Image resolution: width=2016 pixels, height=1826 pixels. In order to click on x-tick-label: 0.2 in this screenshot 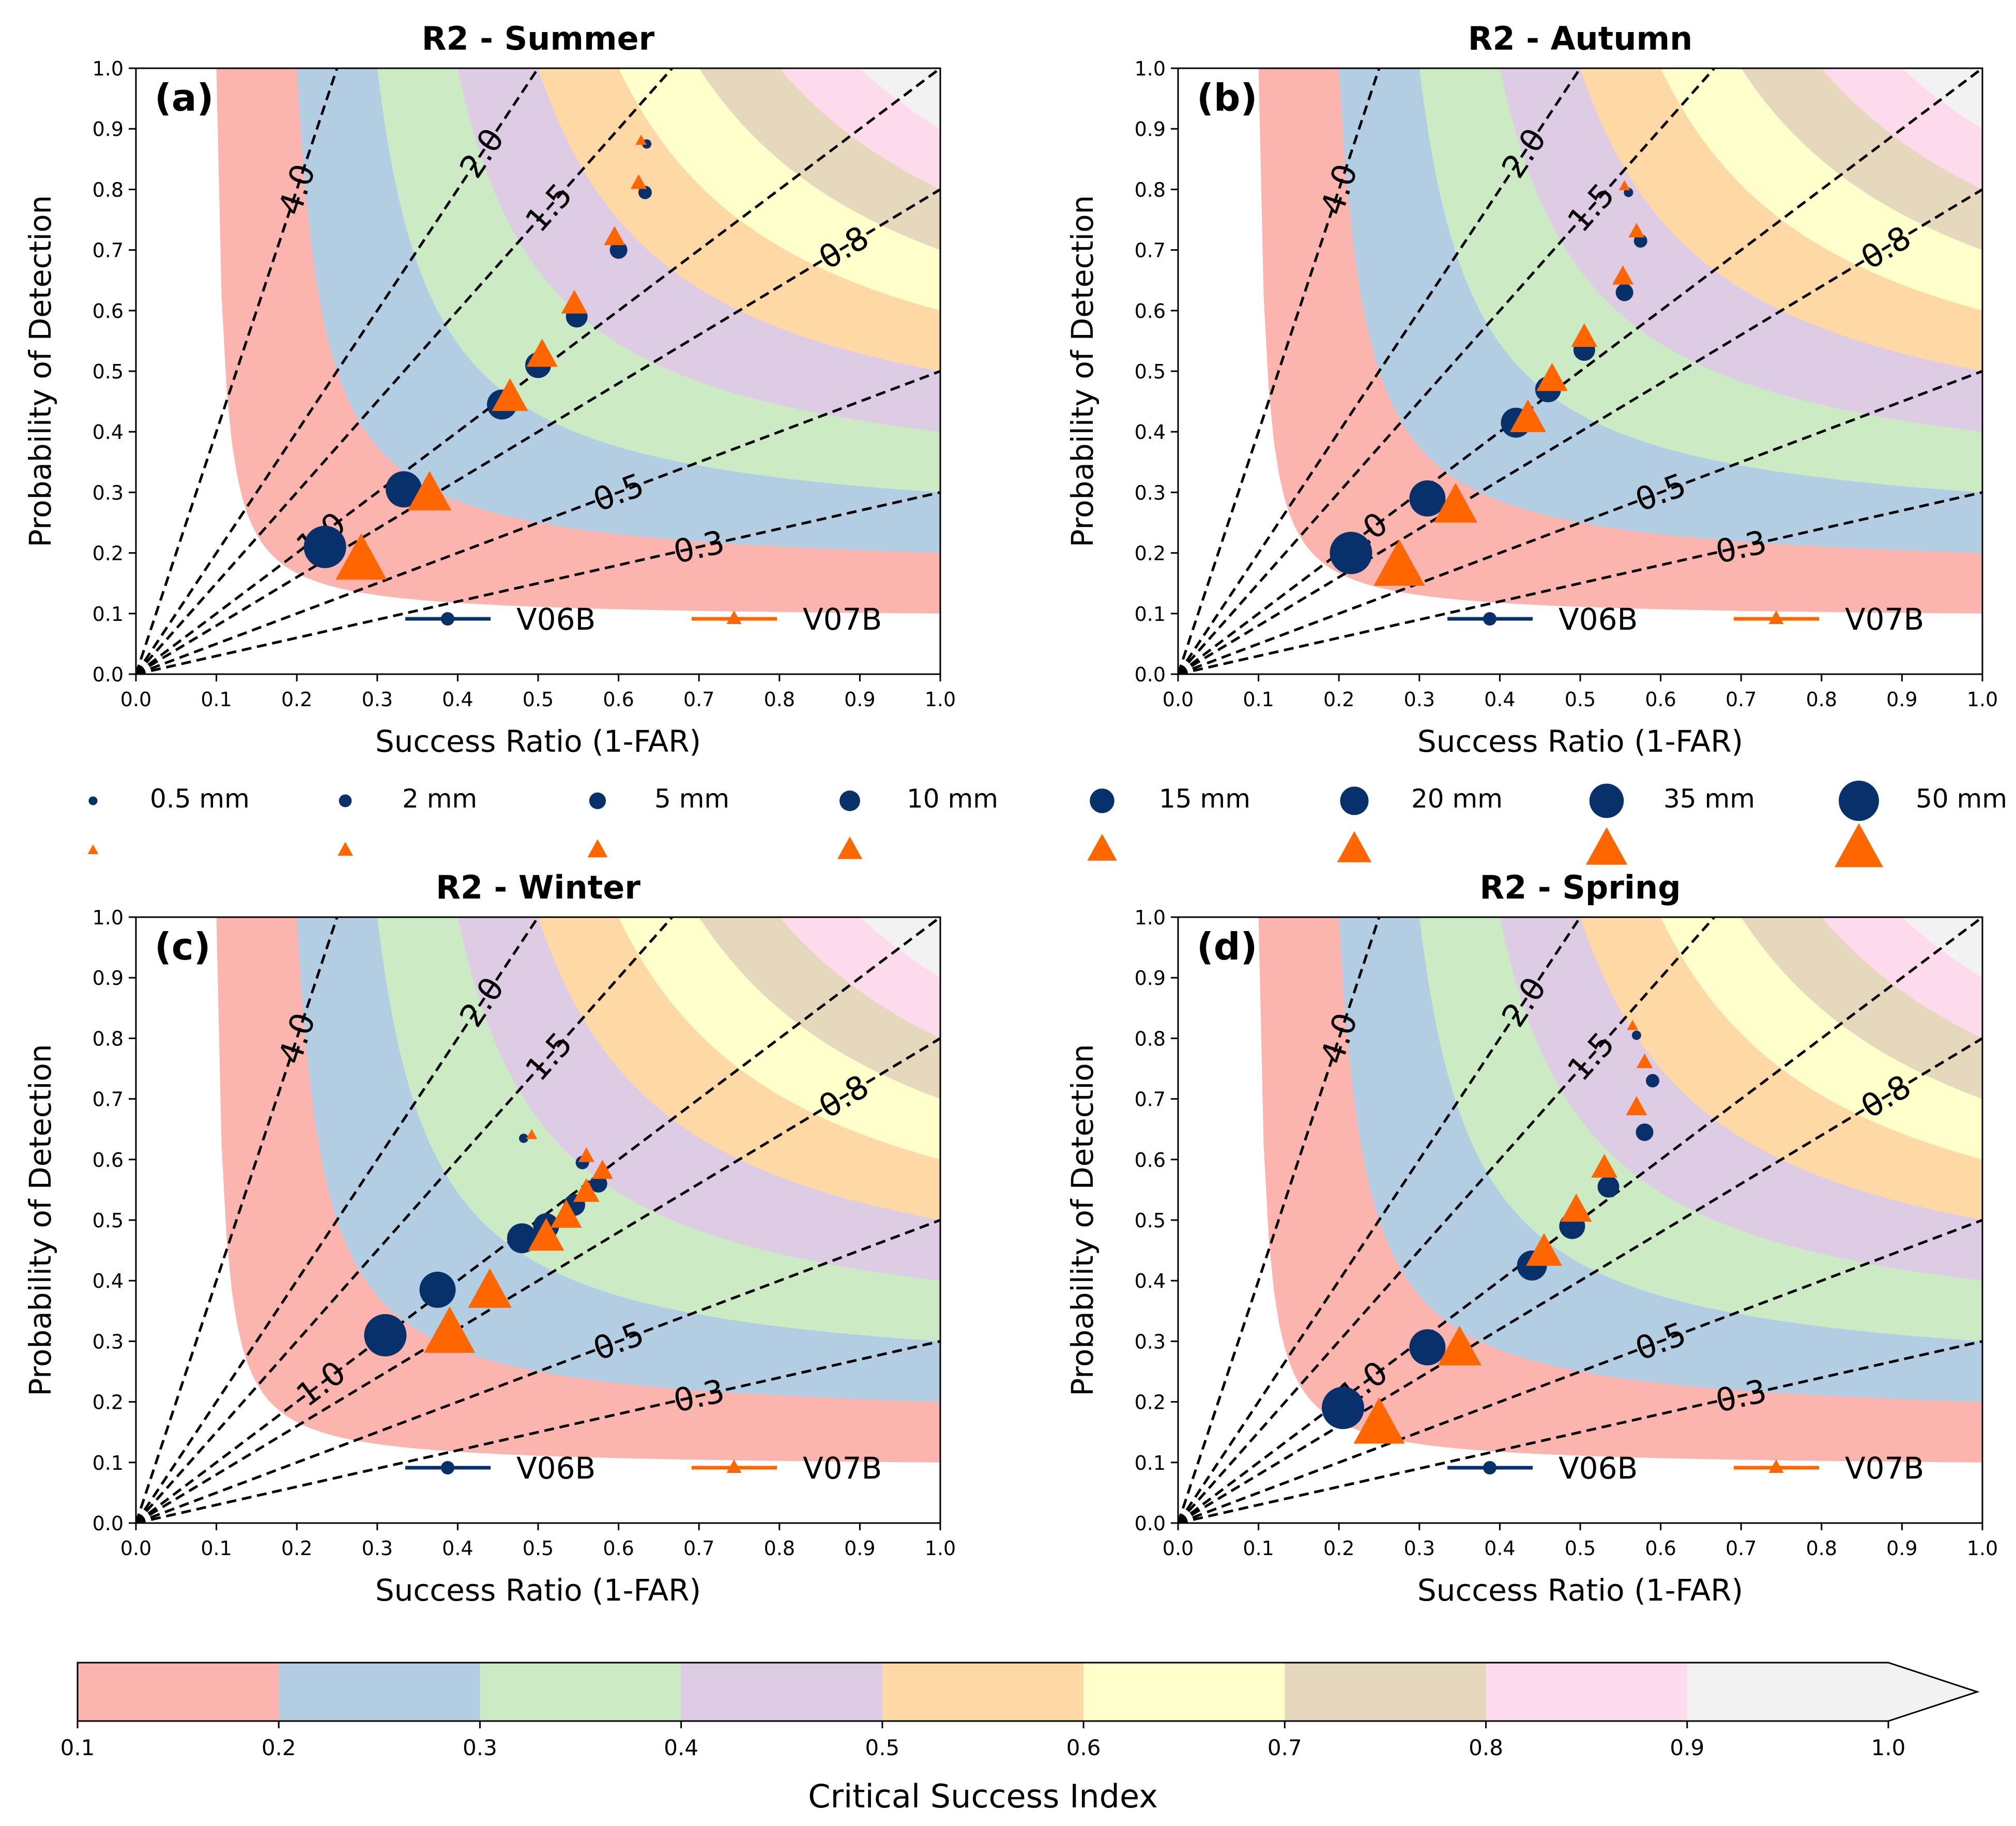, I will do `click(296, 699)`.